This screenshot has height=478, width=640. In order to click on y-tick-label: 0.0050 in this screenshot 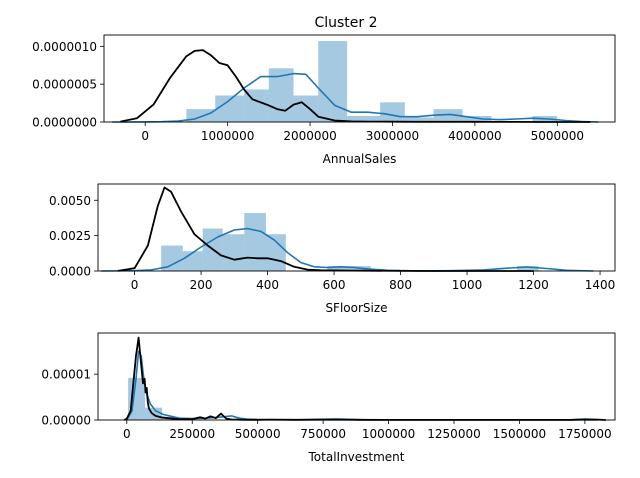, I will do `click(70, 201)`.